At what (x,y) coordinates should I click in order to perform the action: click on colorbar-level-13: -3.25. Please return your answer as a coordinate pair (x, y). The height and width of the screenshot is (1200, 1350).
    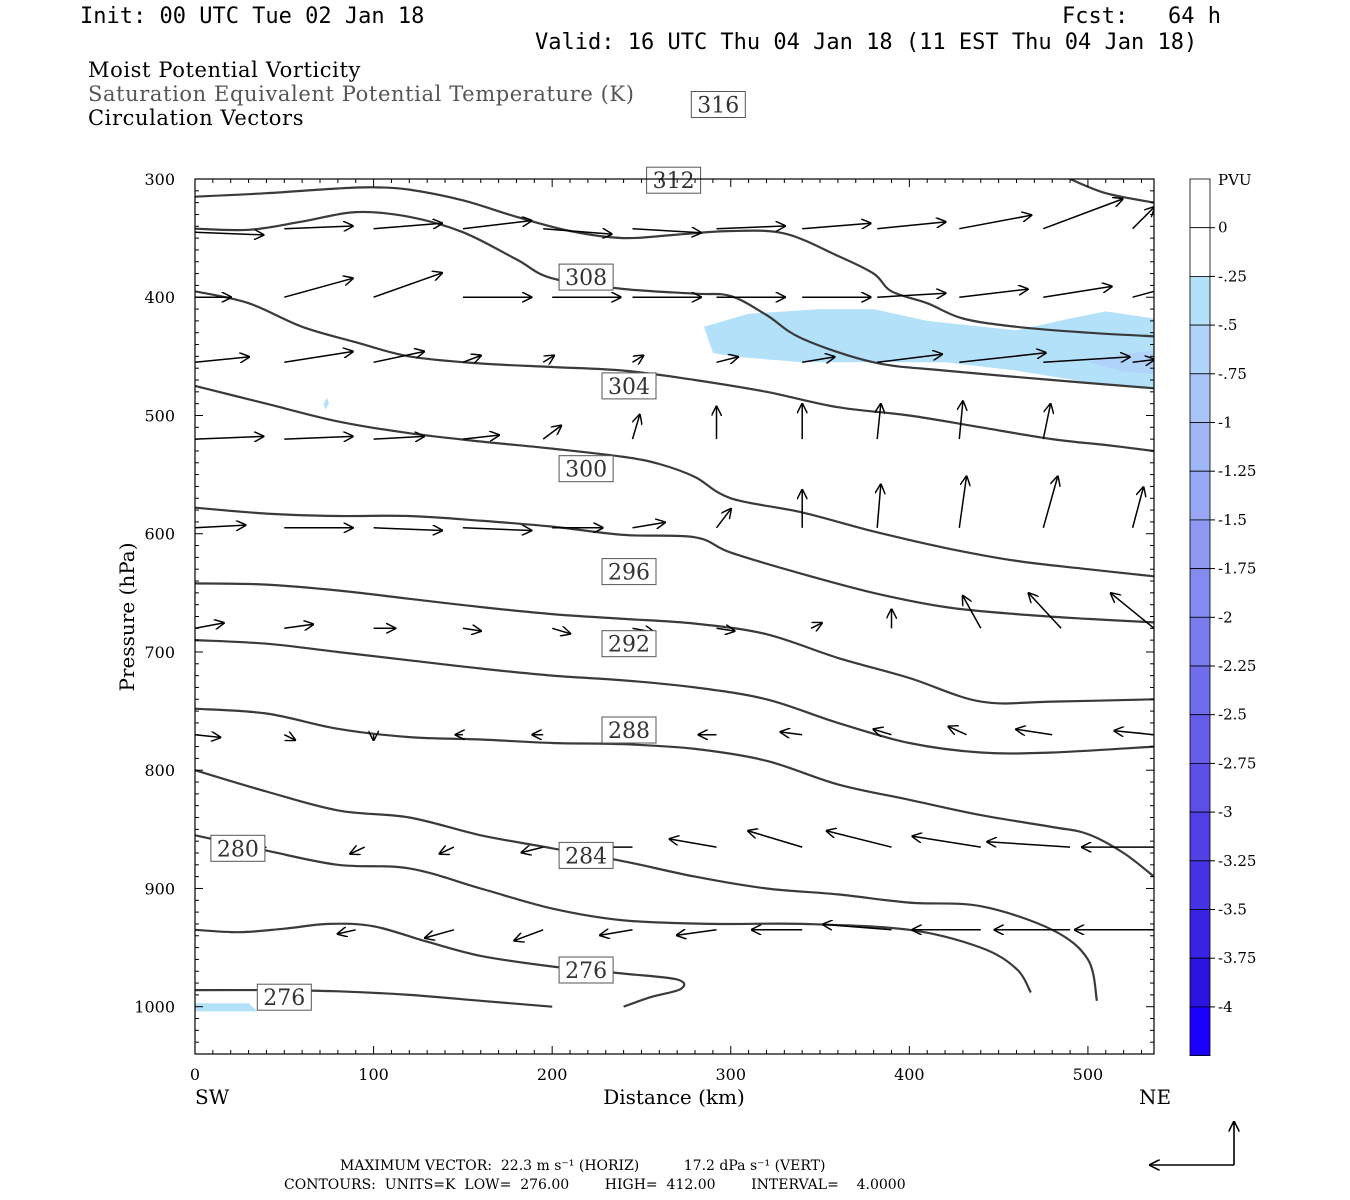
    Looking at the image, I should click on (1237, 861).